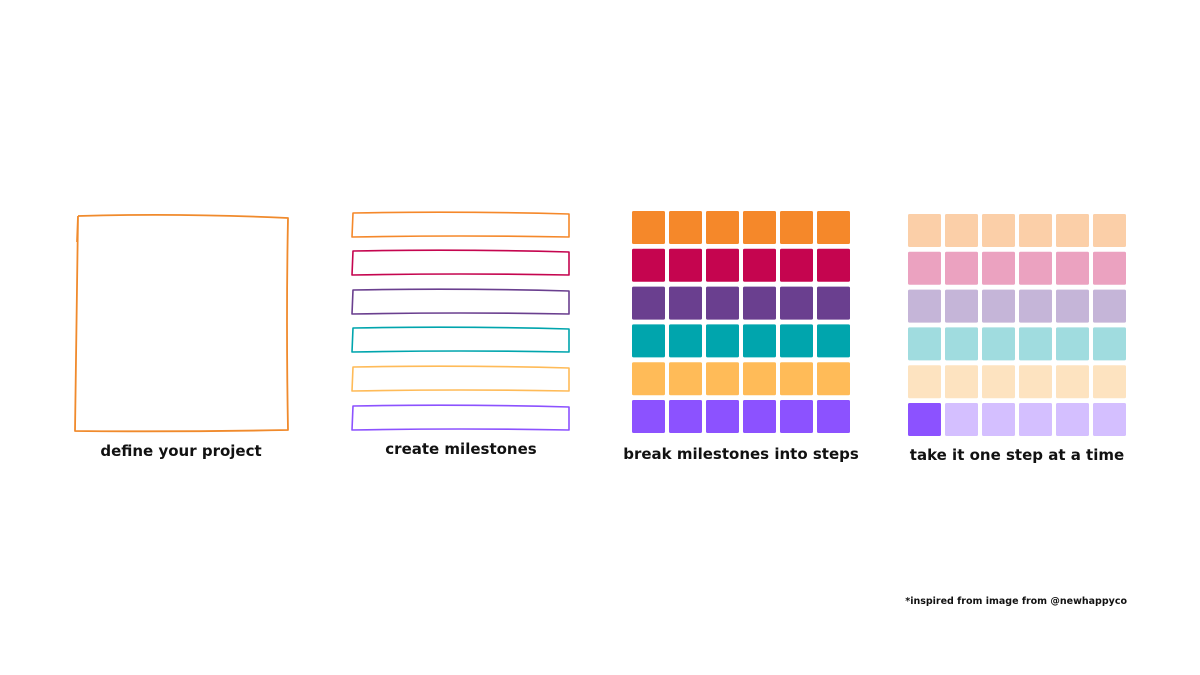 The width and height of the screenshot is (1200, 675). I want to click on caption: break milestones into steps, so click(741, 454).